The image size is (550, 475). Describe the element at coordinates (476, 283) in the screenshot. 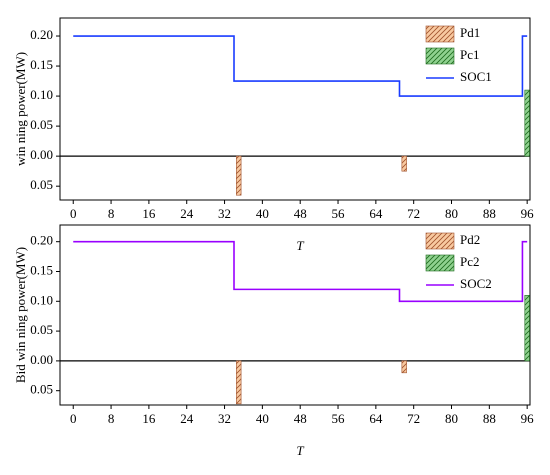

I see `legend-label: SOC2` at that location.